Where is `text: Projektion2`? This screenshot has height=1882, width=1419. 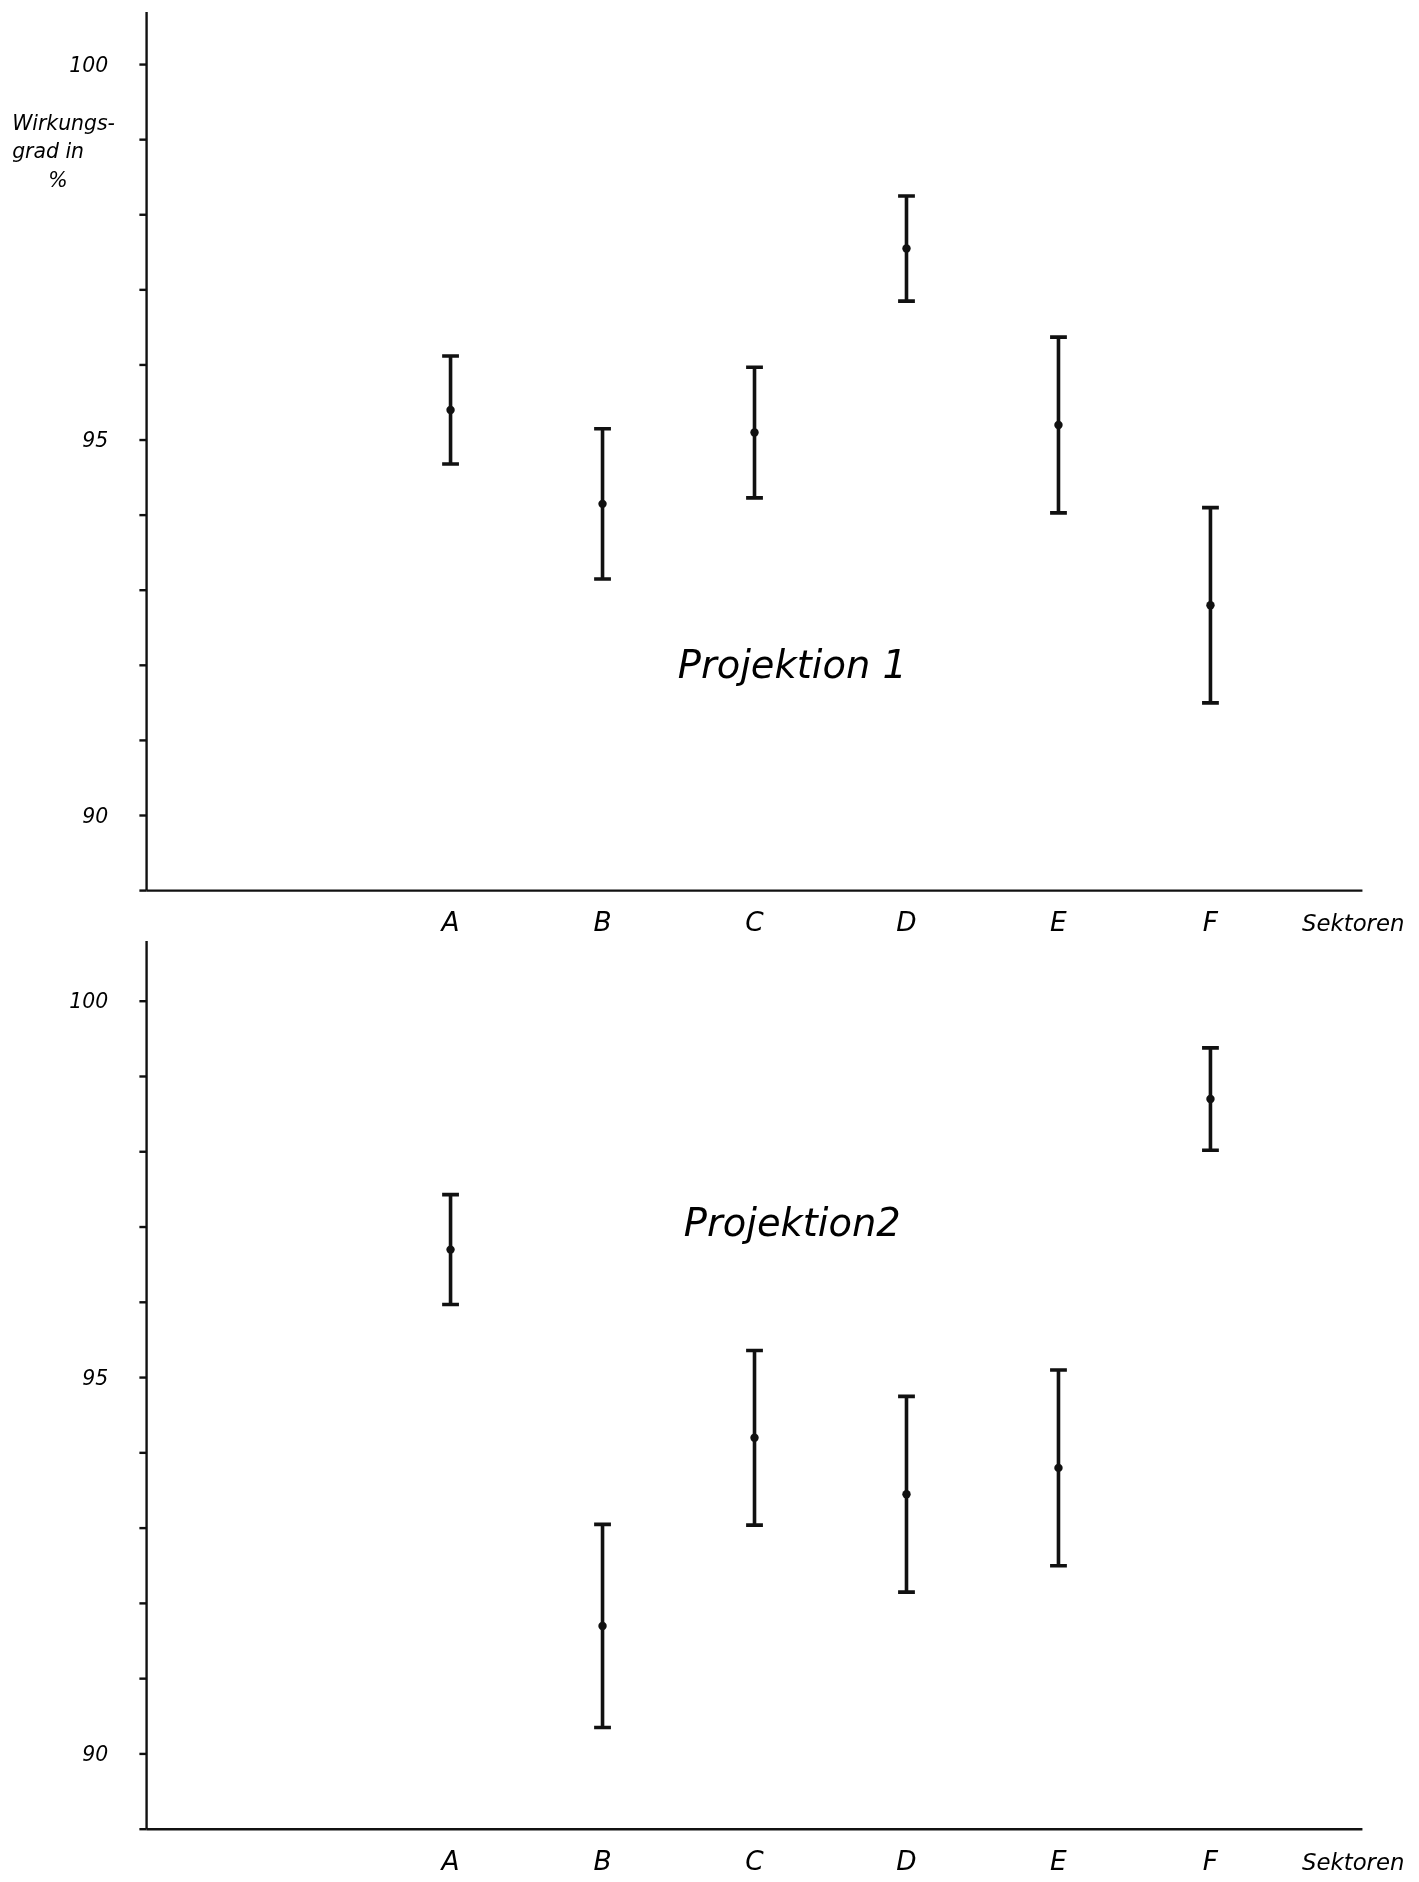 text: Projektion2 is located at coordinates (792, 1223).